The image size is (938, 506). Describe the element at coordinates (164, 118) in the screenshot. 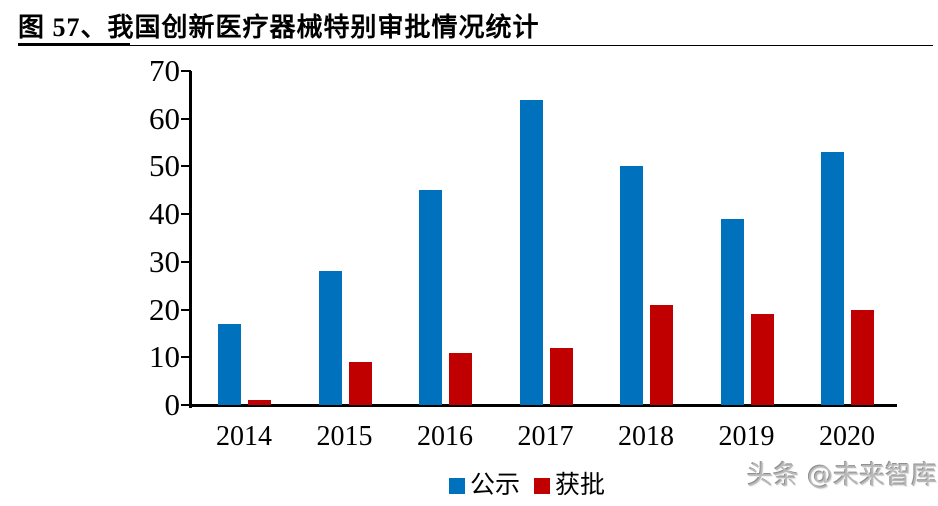

I see `y-axis-label: 60` at that location.